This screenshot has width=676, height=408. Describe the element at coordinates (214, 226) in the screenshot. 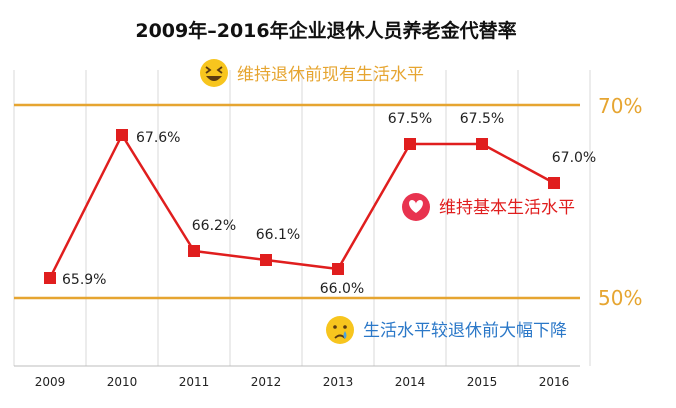

I see `data-label: 66.2%` at that location.